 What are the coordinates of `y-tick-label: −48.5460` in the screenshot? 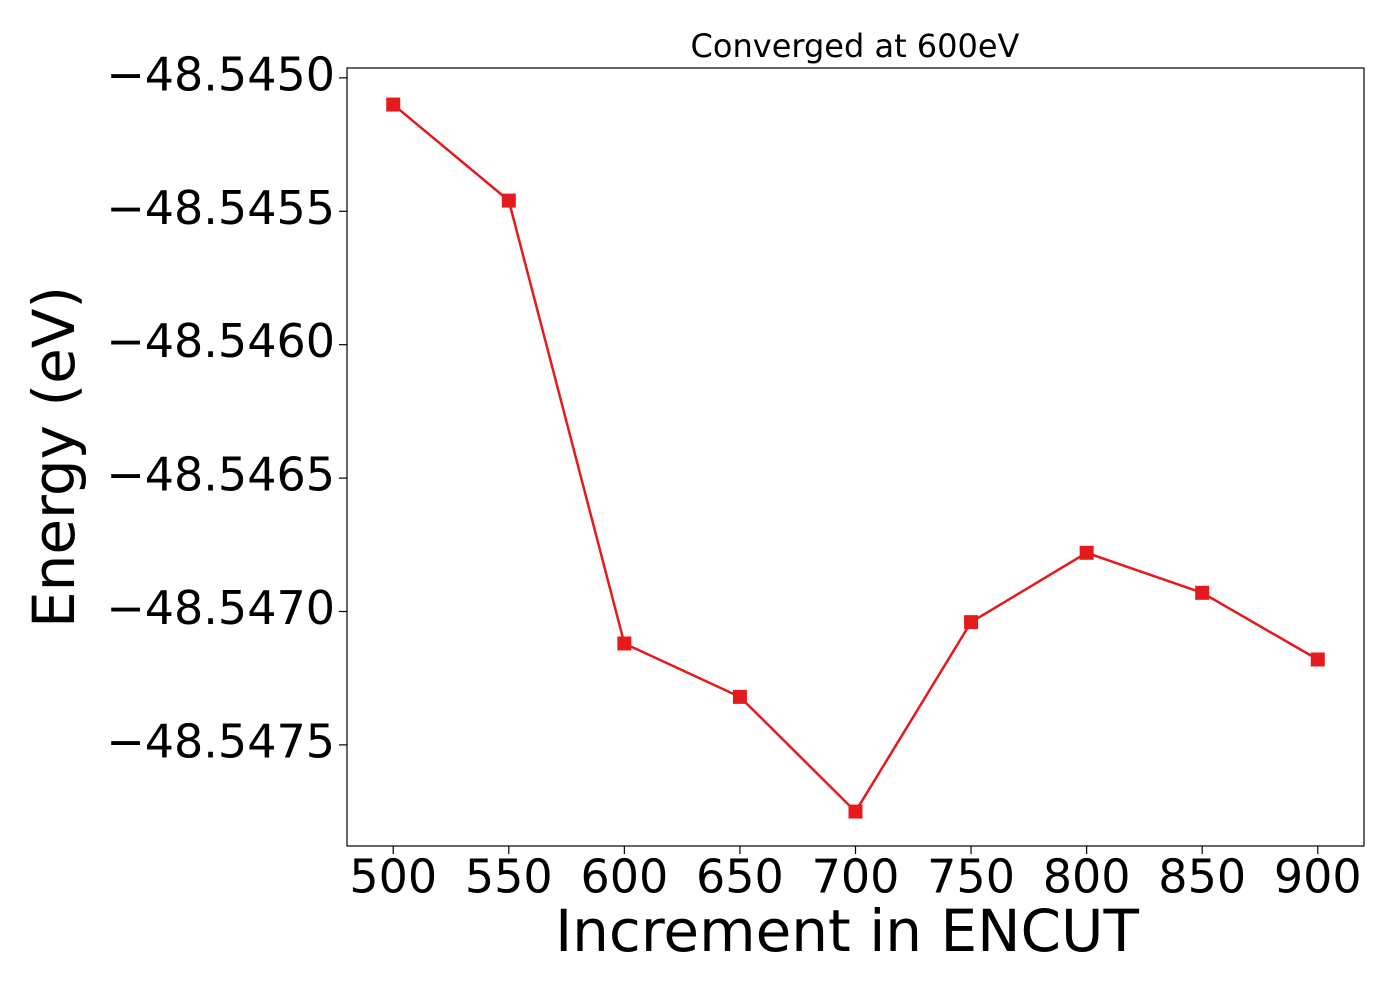 It's located at (220, 341).